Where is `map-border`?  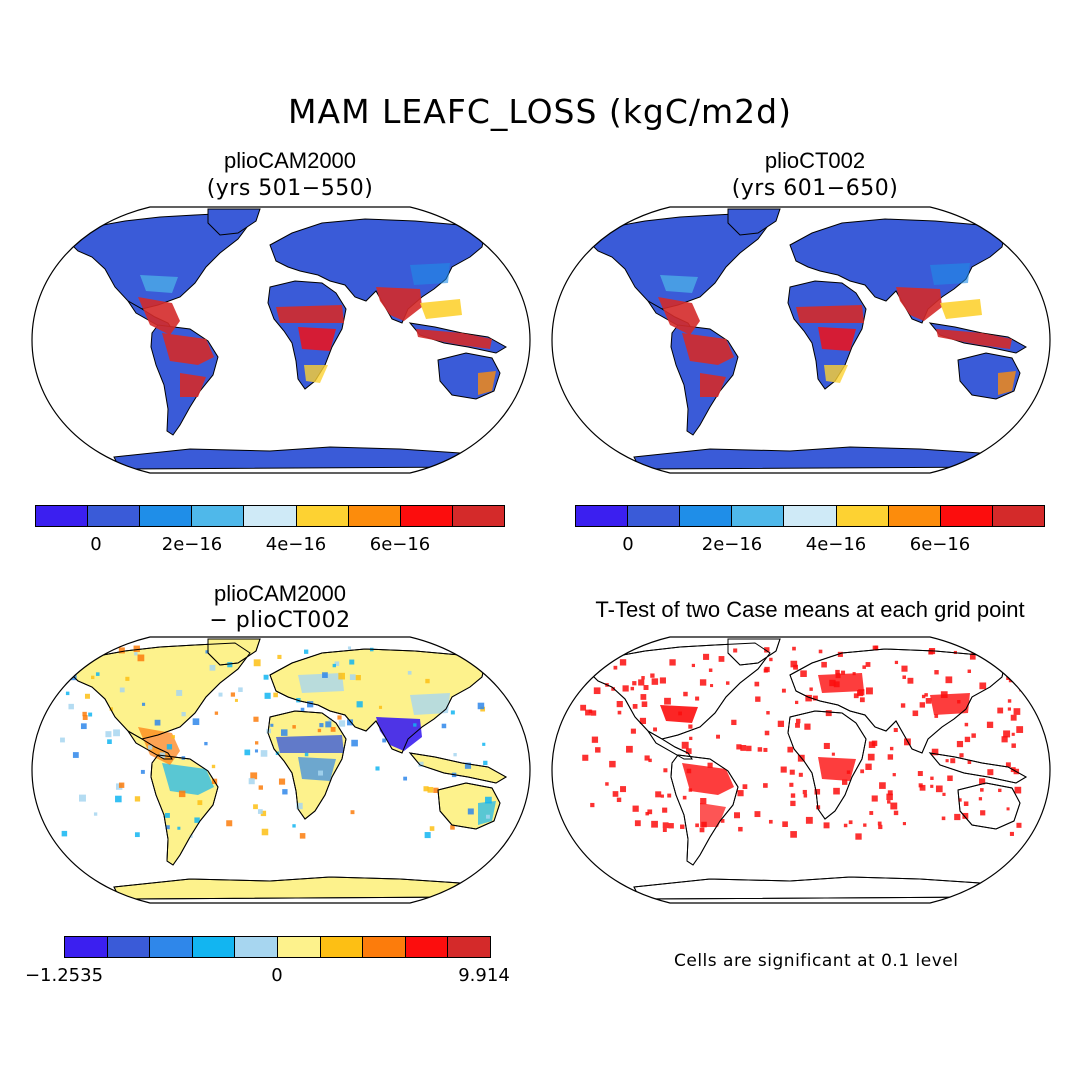
map-border is located at coordinates (281, 340).